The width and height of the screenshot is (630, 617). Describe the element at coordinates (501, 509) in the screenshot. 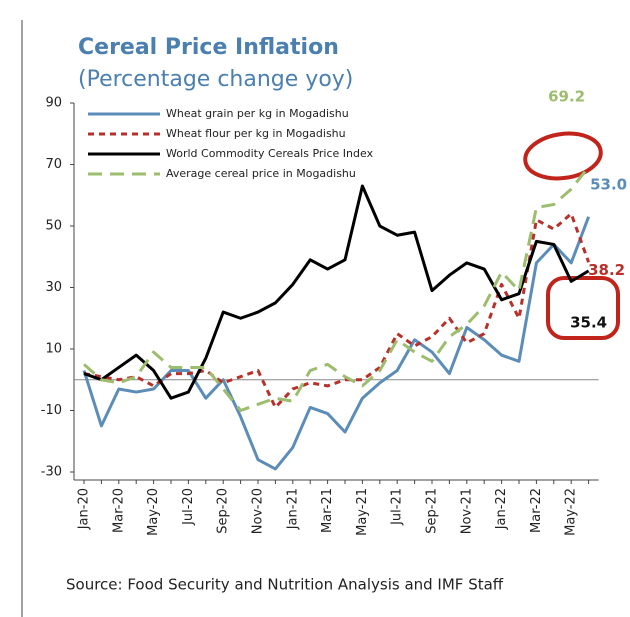

I see `x-tick-label: Jan-22` at that location.